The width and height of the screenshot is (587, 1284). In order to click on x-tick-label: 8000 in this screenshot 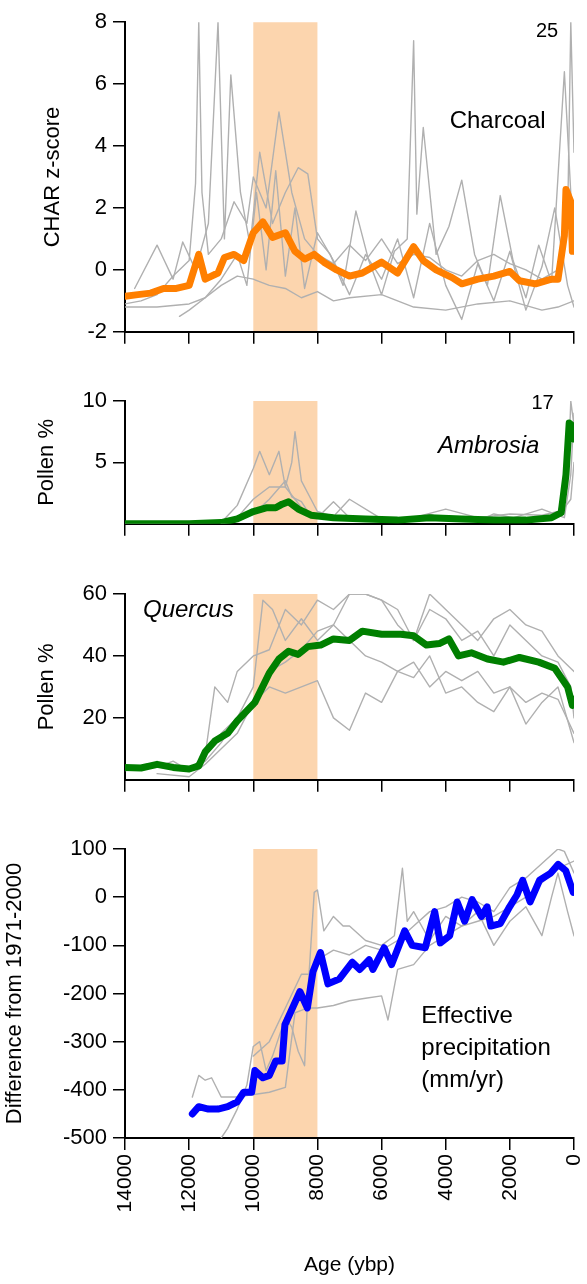, I will do `click(316, 1177)`.